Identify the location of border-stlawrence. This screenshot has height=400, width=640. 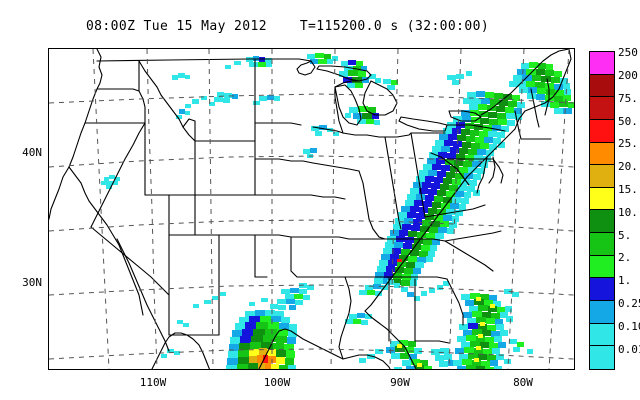
(525, 82).